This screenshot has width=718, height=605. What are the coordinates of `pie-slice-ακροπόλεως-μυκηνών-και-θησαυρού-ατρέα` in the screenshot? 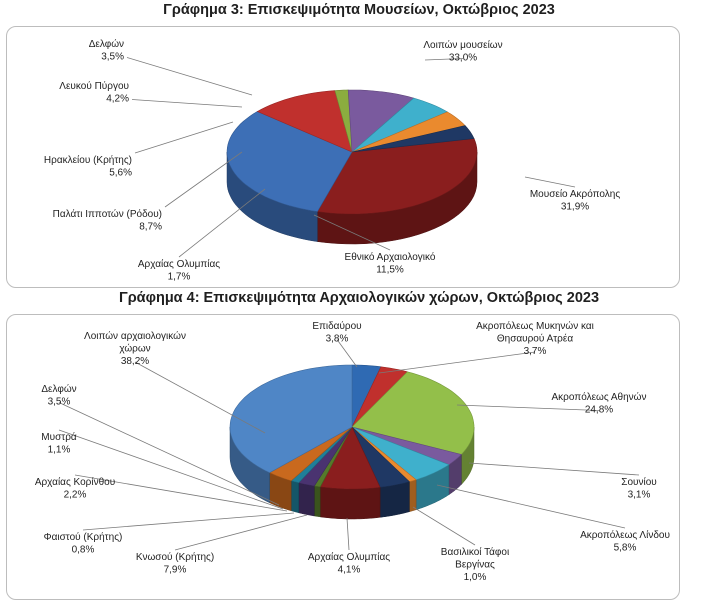 It's located at (379, 397).